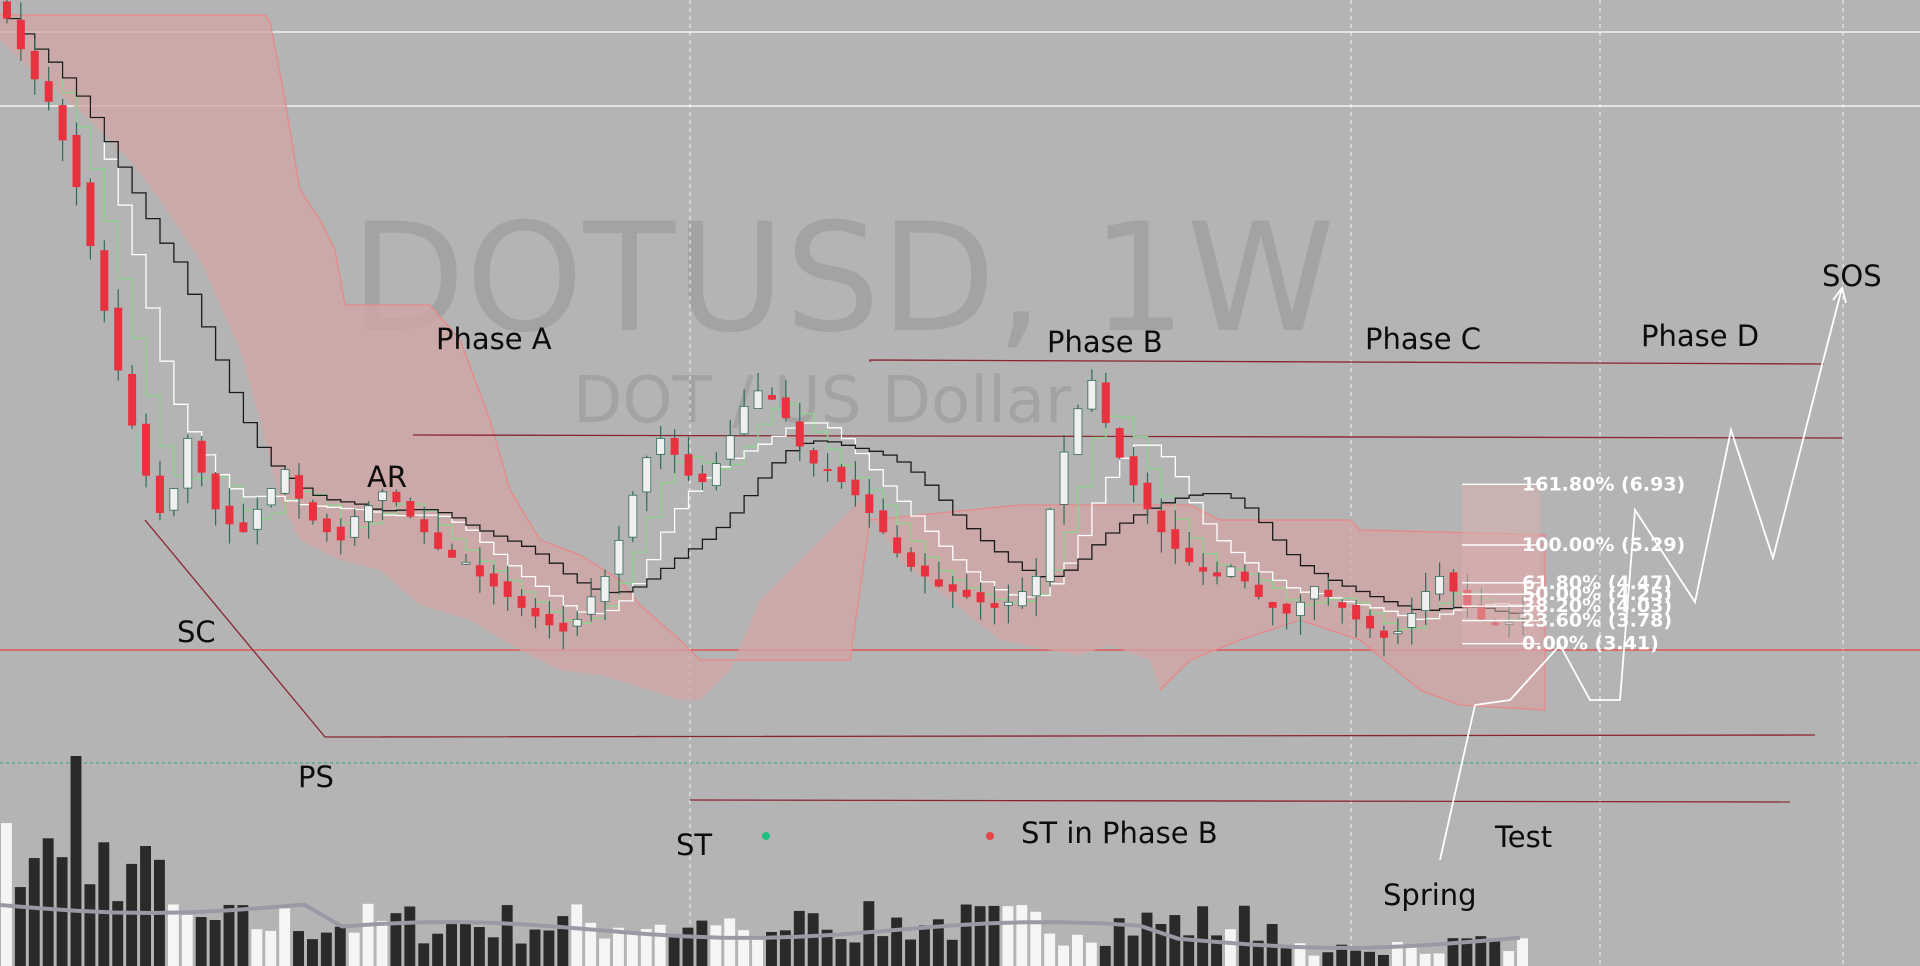  What do you see at coordinates (1523, 837) in the screenshot?
I see `label-test: Test` at bounding box center [1523, 837].